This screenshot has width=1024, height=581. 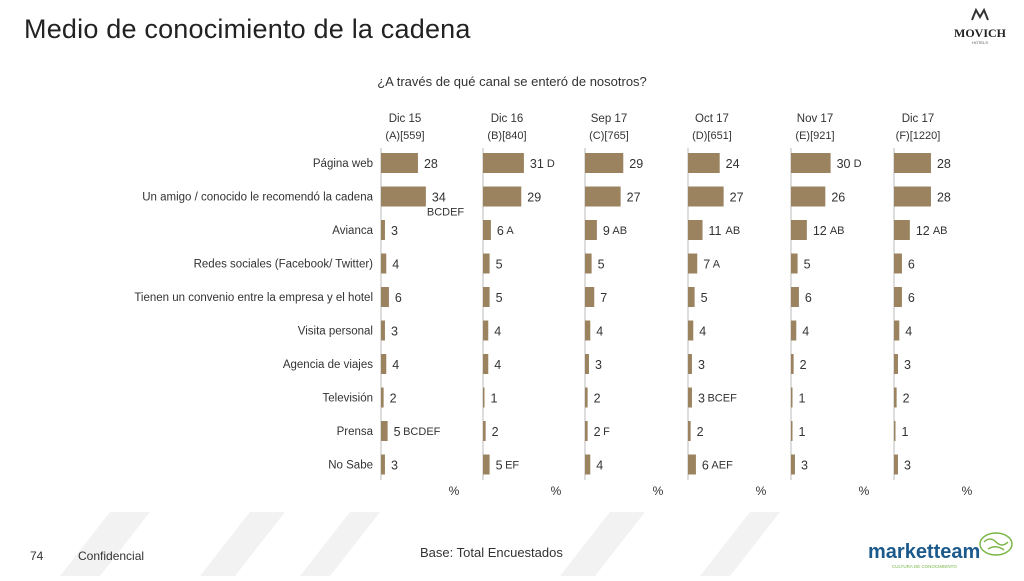 What do you see at coordinates (247, 29) in the screenshot?
I see `page-title: Medio de conocimiento de la cadena` at bounding box center [247, 29].